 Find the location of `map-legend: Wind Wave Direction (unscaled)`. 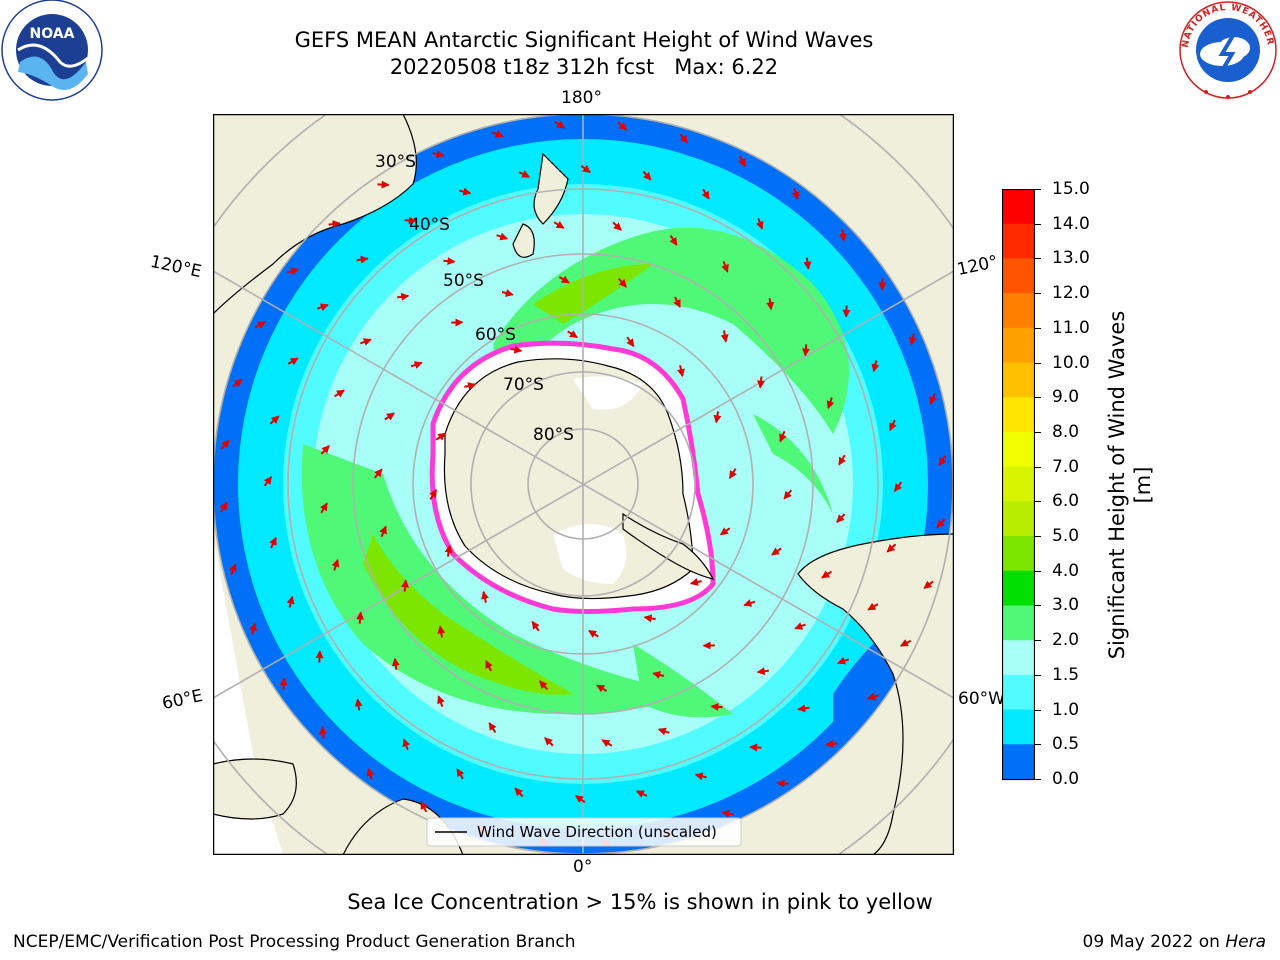

map-legend: Wind Wave Direction (unscaled) is located at coordinates (584, 832).